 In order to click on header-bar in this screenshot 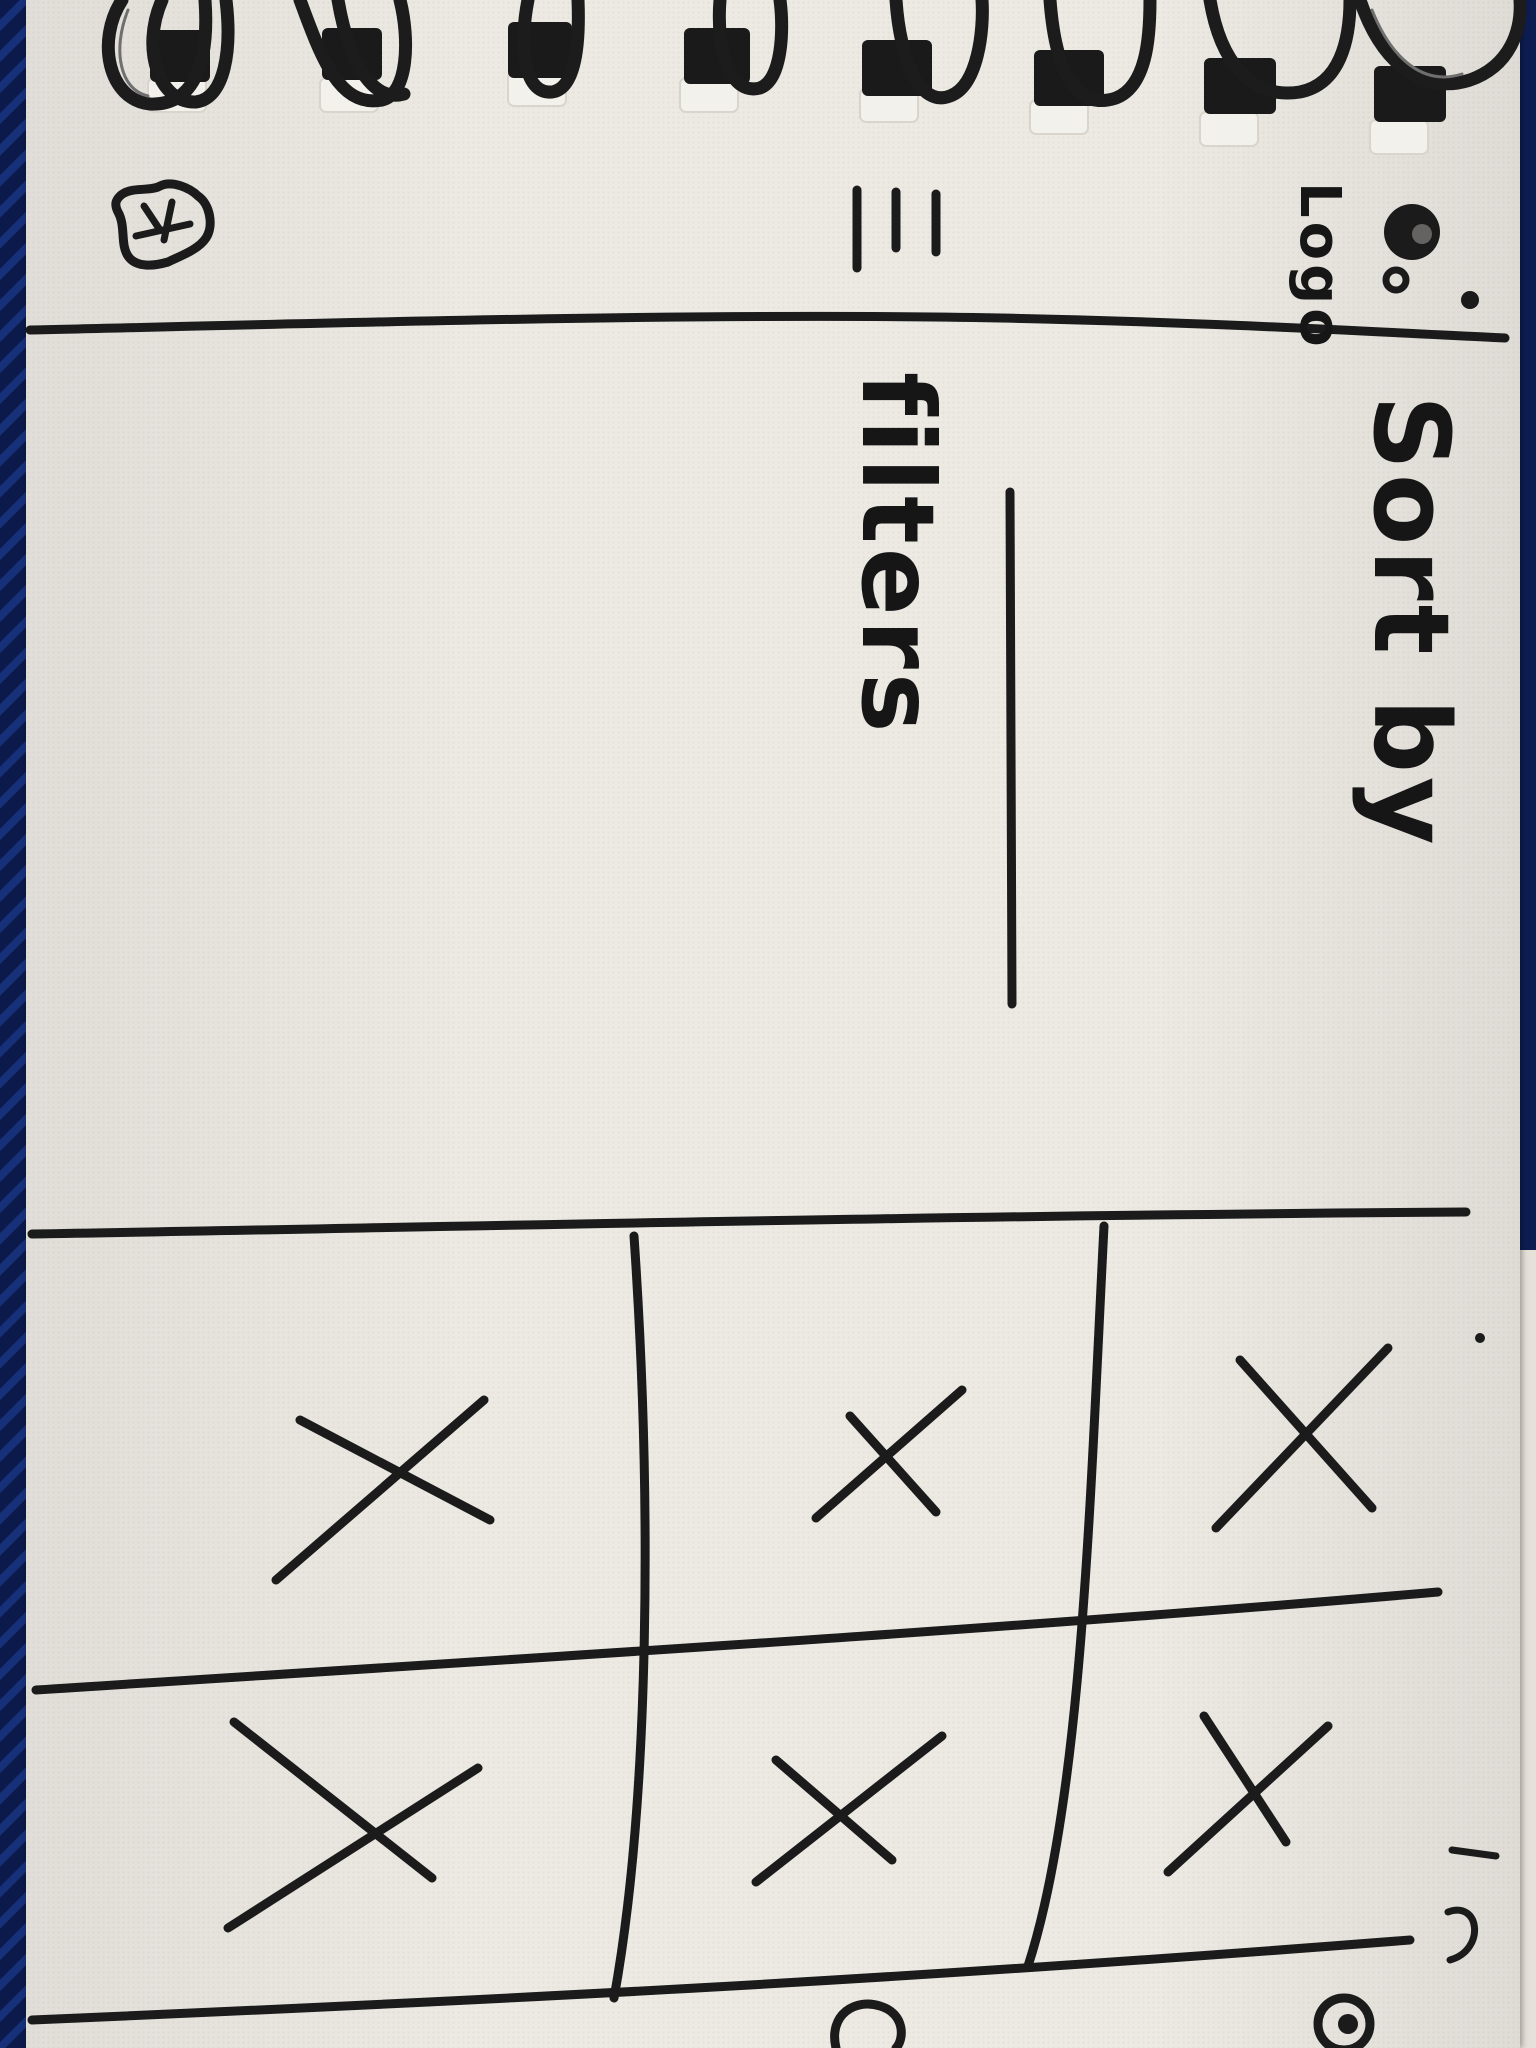, I will do `click(767, 261)`.